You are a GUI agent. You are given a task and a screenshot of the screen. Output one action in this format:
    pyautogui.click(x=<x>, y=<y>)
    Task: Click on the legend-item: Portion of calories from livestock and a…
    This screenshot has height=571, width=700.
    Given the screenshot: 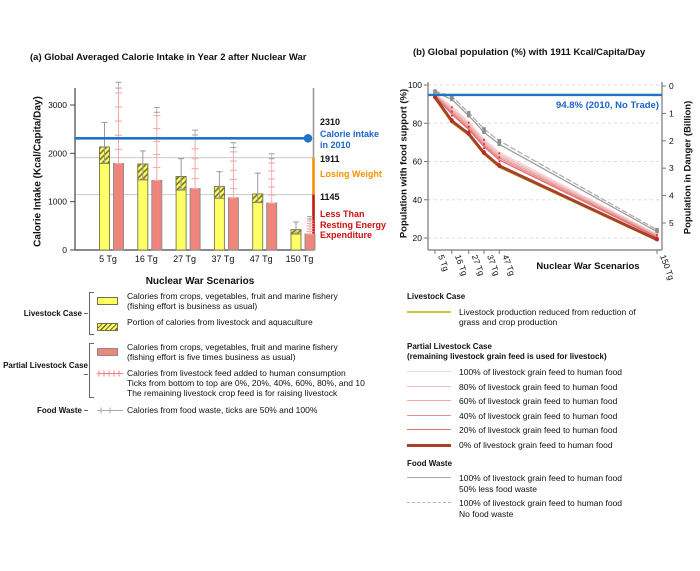 What is the action you would take?
    pyautogui.click(x=217, y=326)
    